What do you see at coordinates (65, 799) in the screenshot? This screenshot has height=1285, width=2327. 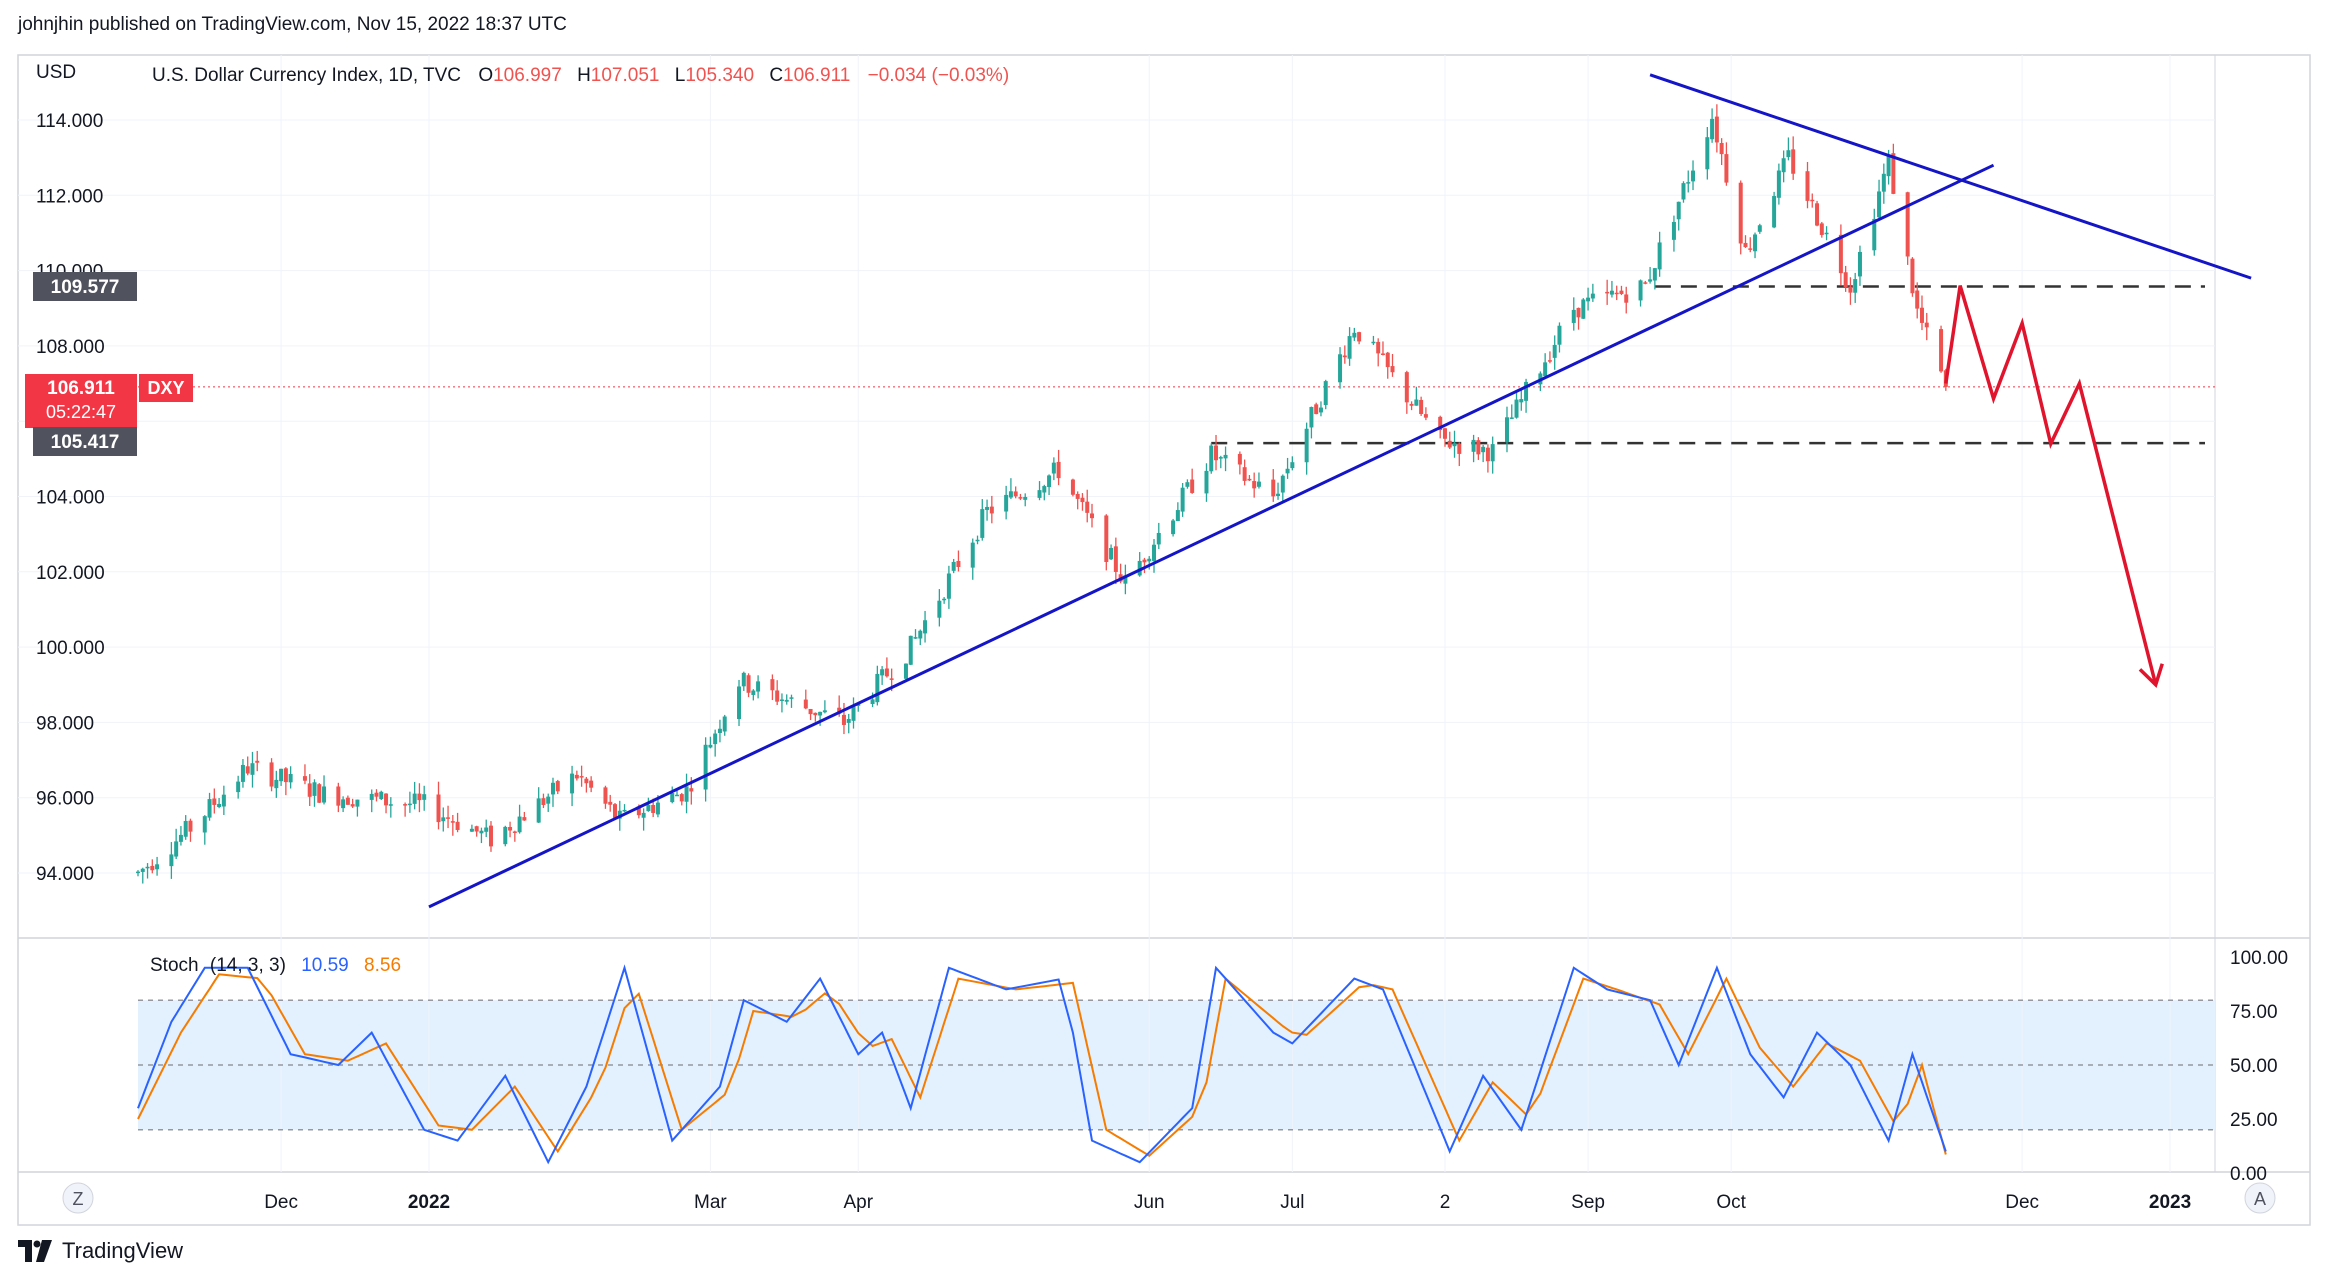 I see `price-tick-label: 96.000` at bounding box center [65, 799].